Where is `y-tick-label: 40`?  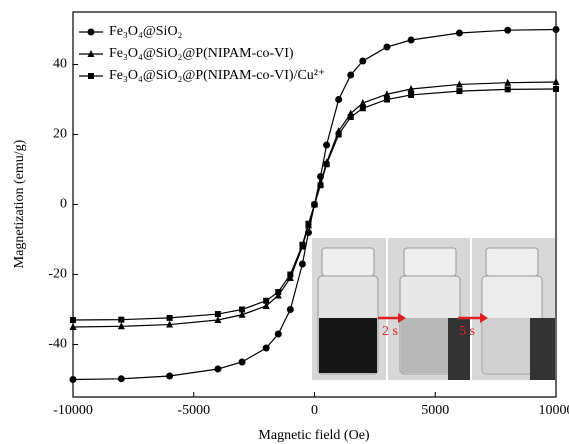
y-tick-label: 40 is located at coordinates (60, 64).